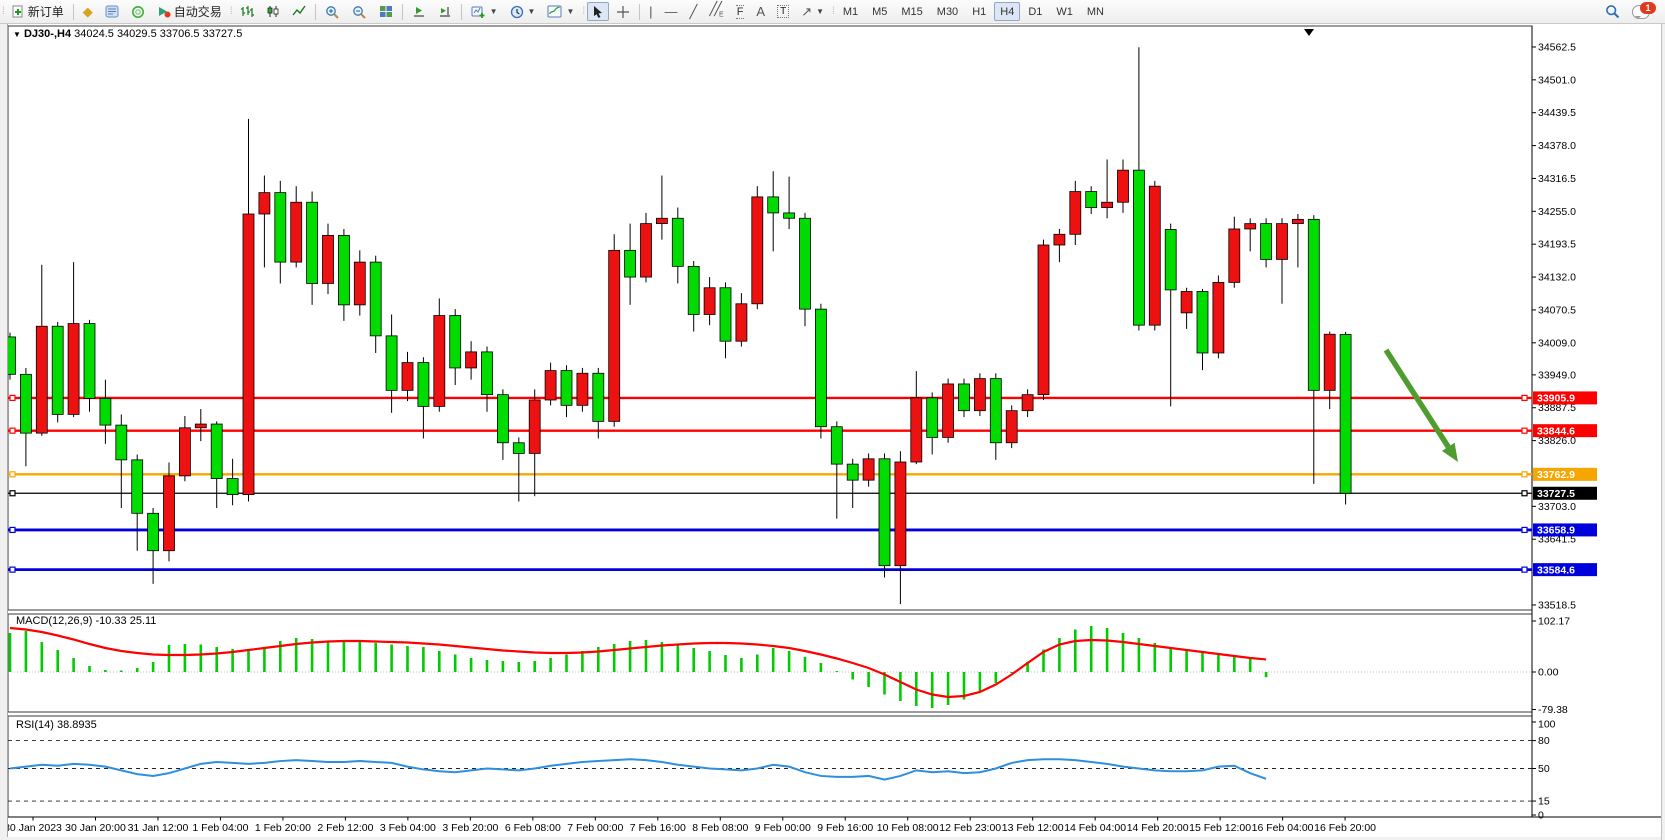 The image size is (1665, 840). I want to click on new-order-icon, so click(18, 11).